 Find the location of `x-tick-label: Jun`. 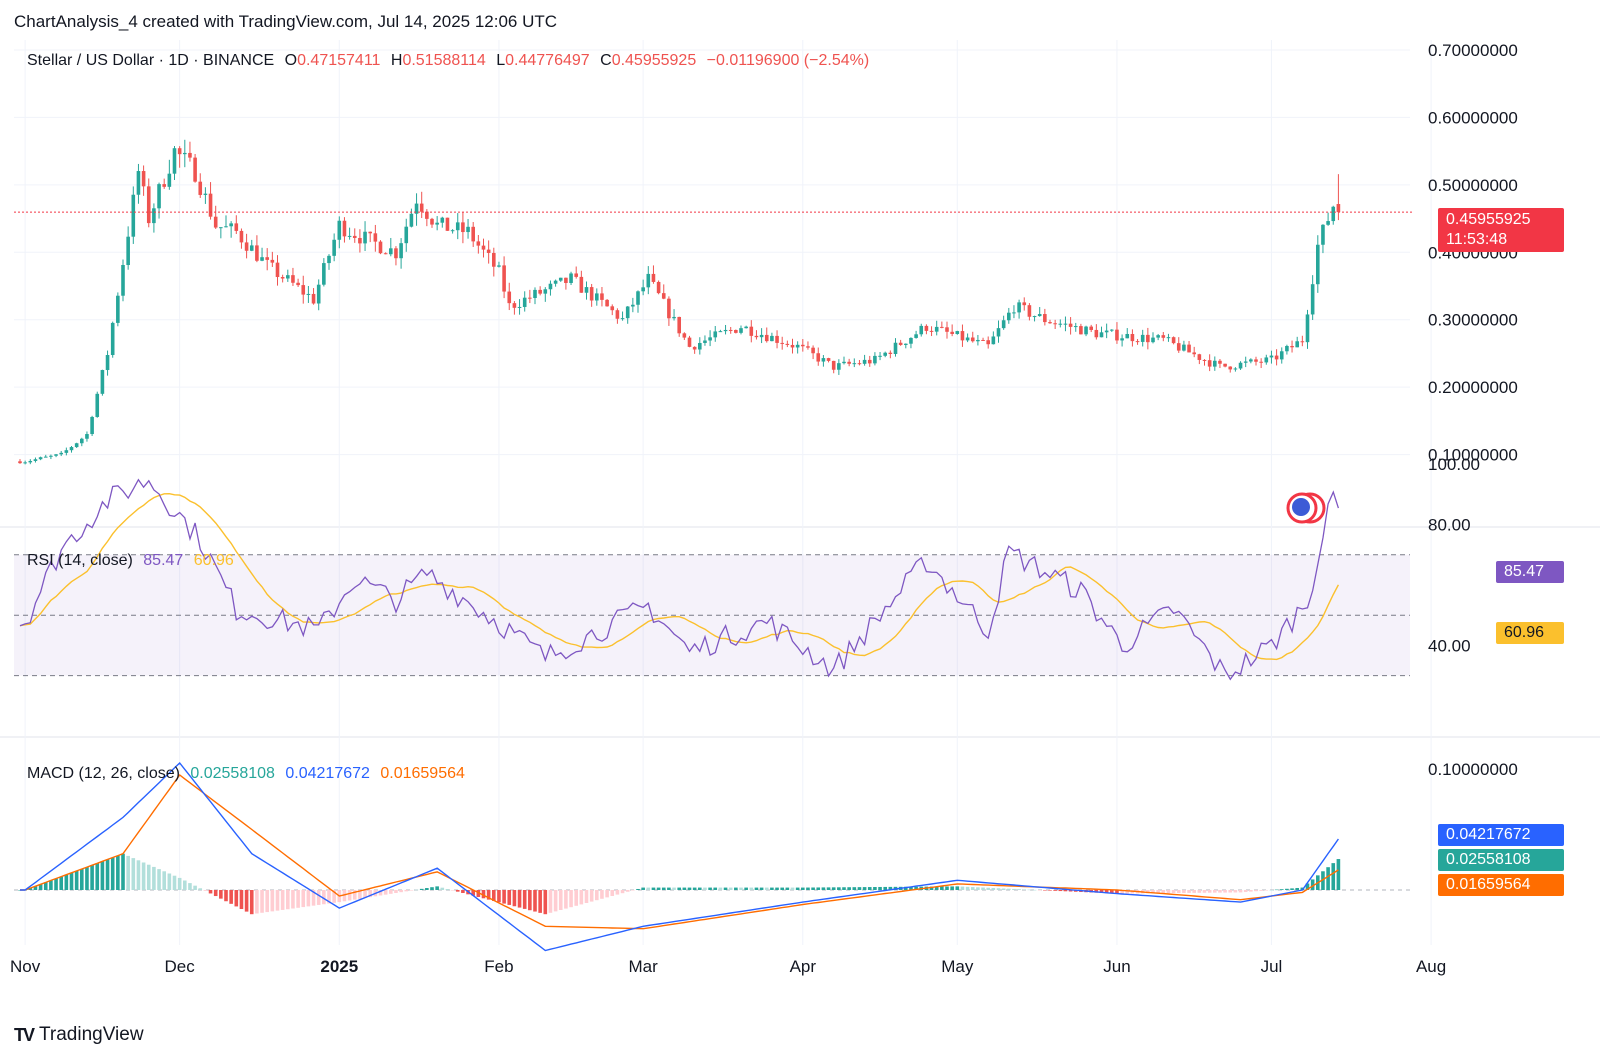

x-tick-label: Jun is located at coordinates (1116, 966).